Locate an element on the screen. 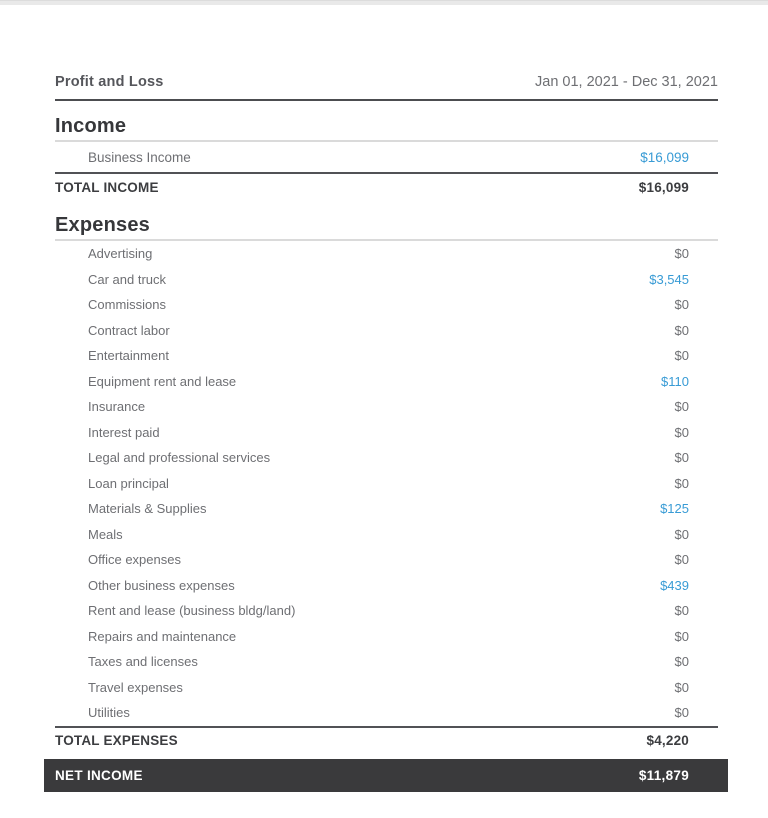 This screenshot has width=768, height=818. total-expenses-row: TOTAL EXPENSES $4,220 is located at coordinates (386, 739).